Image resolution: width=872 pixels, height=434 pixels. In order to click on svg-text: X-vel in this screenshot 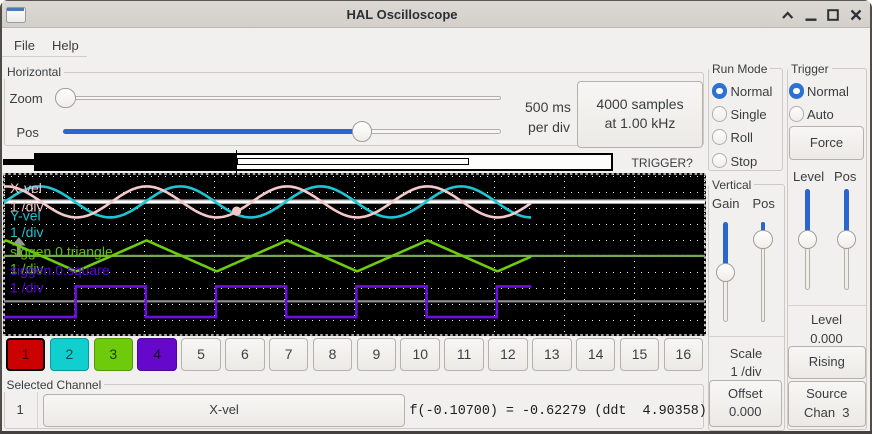, I will do `click(26, 188)`.